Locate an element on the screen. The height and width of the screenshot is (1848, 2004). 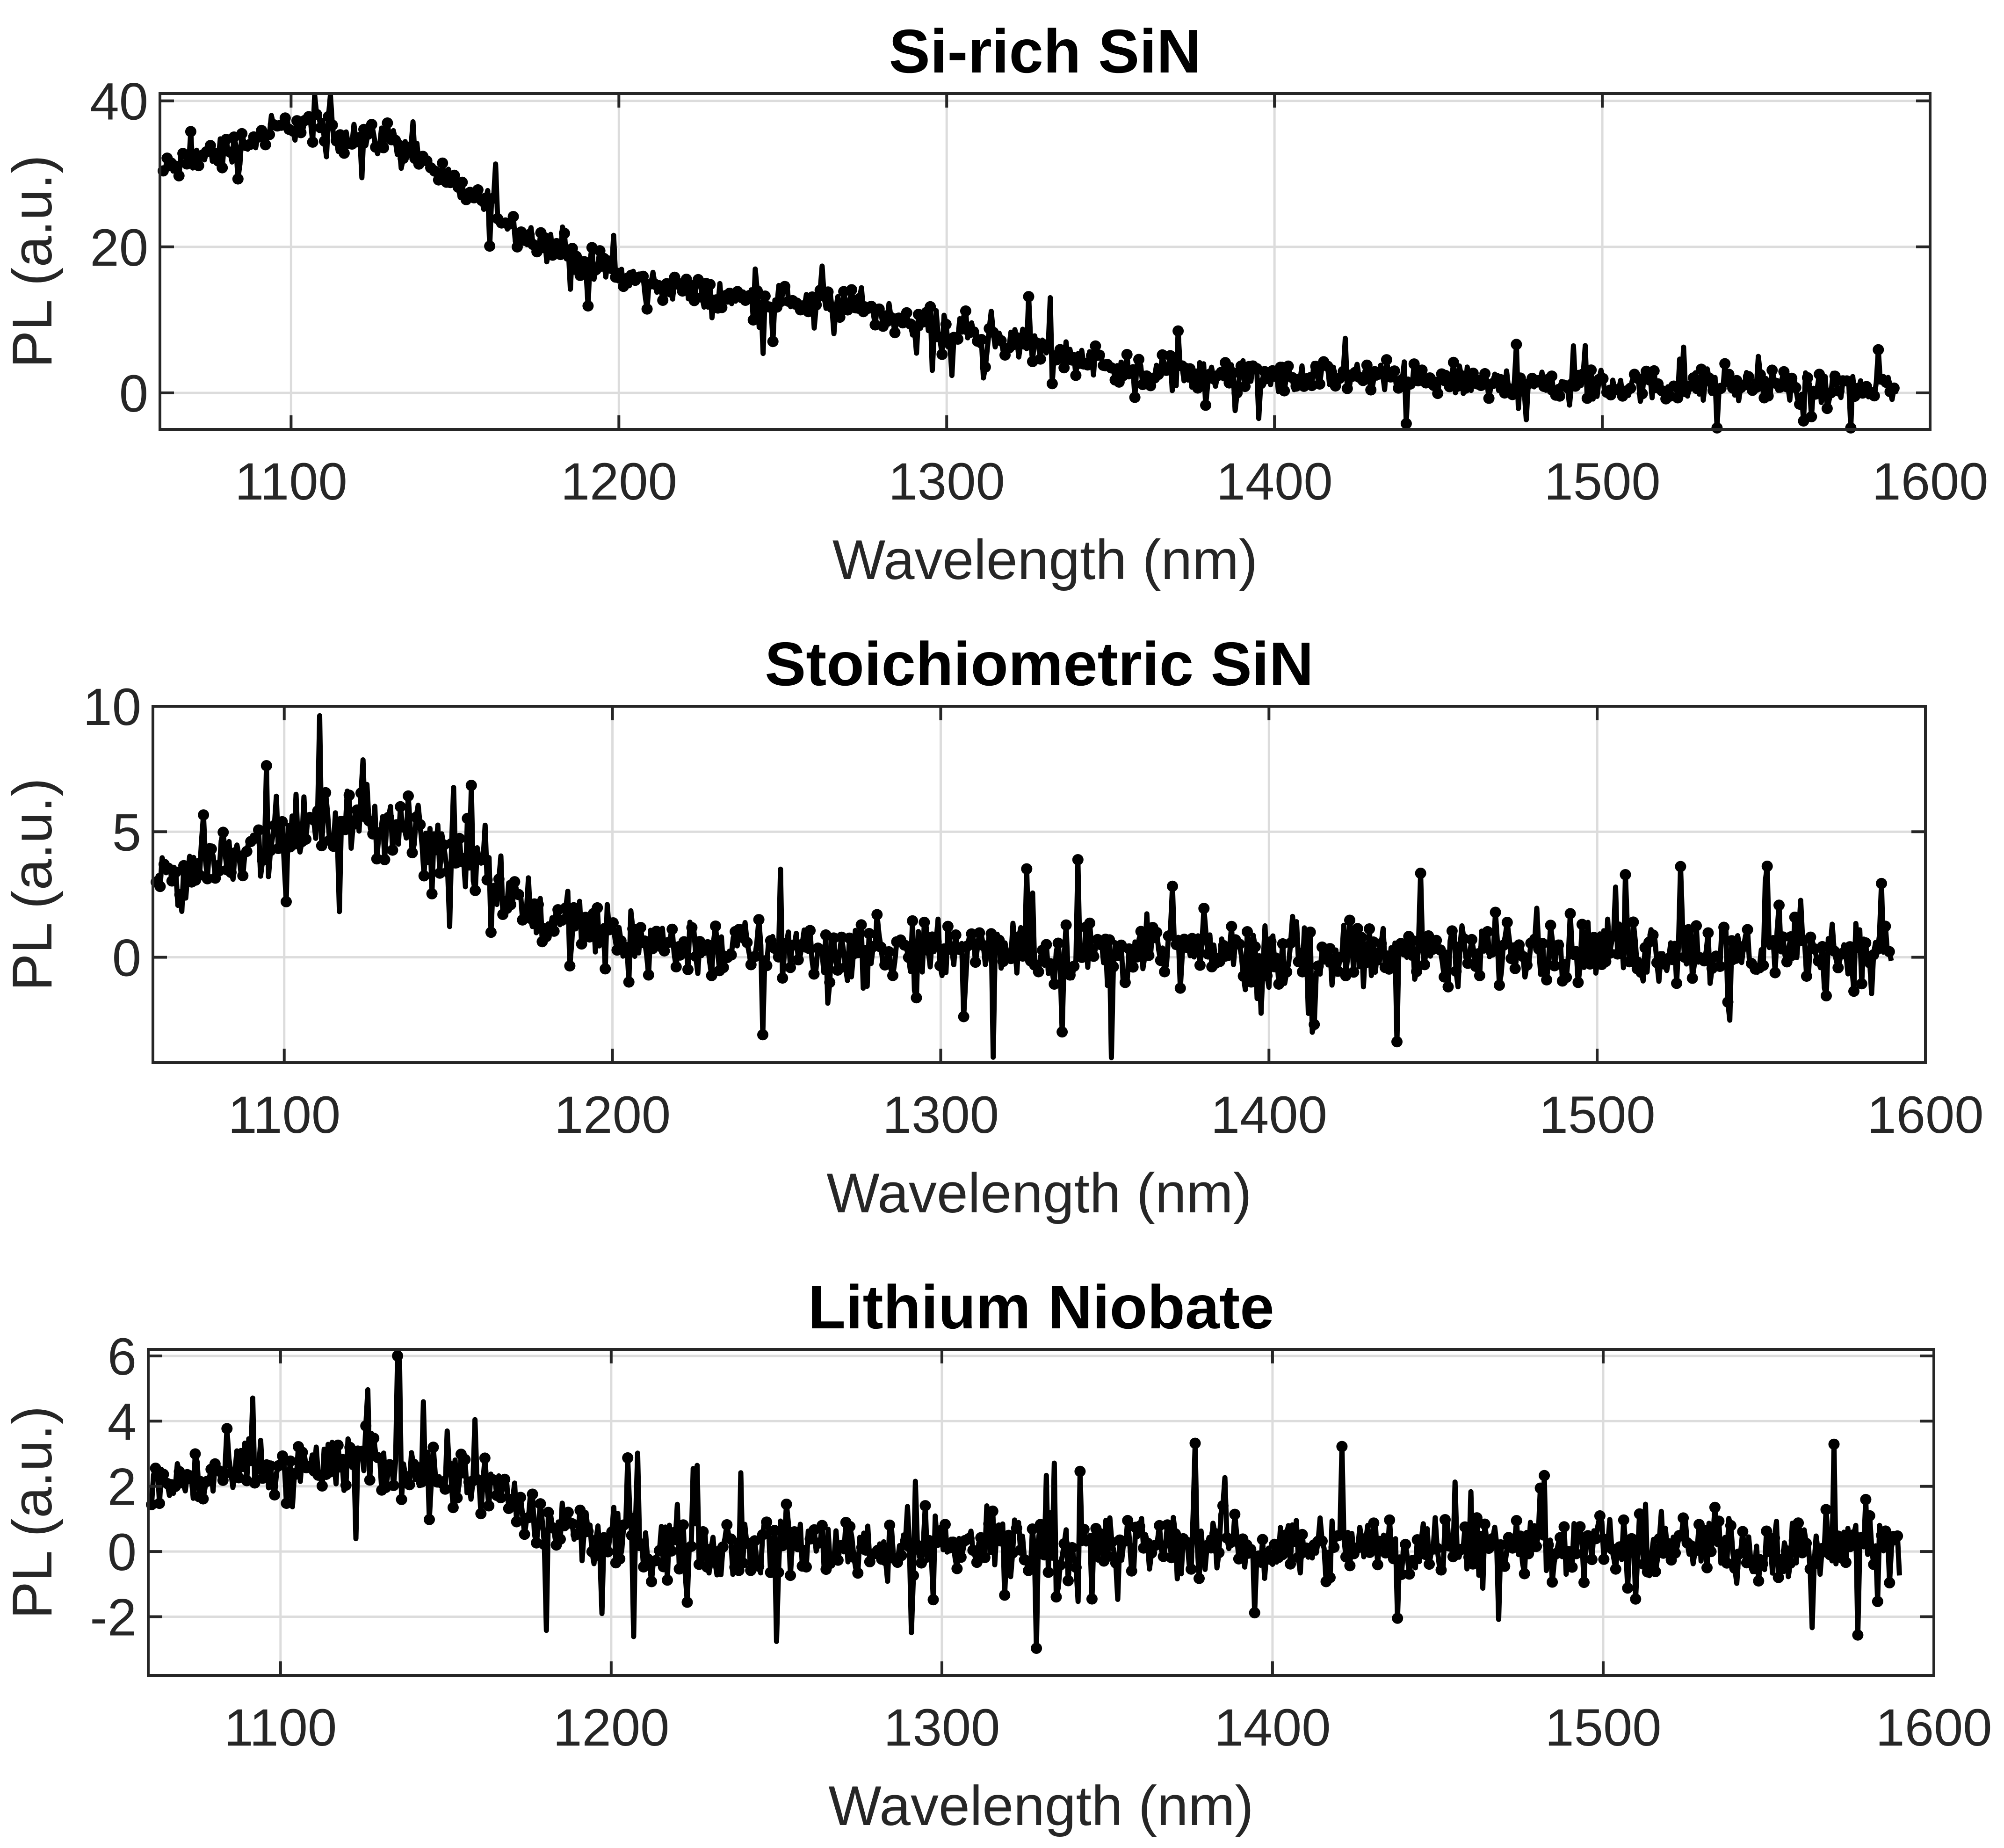
x-tick-label: 1200 is located at coordinates (619, 482).